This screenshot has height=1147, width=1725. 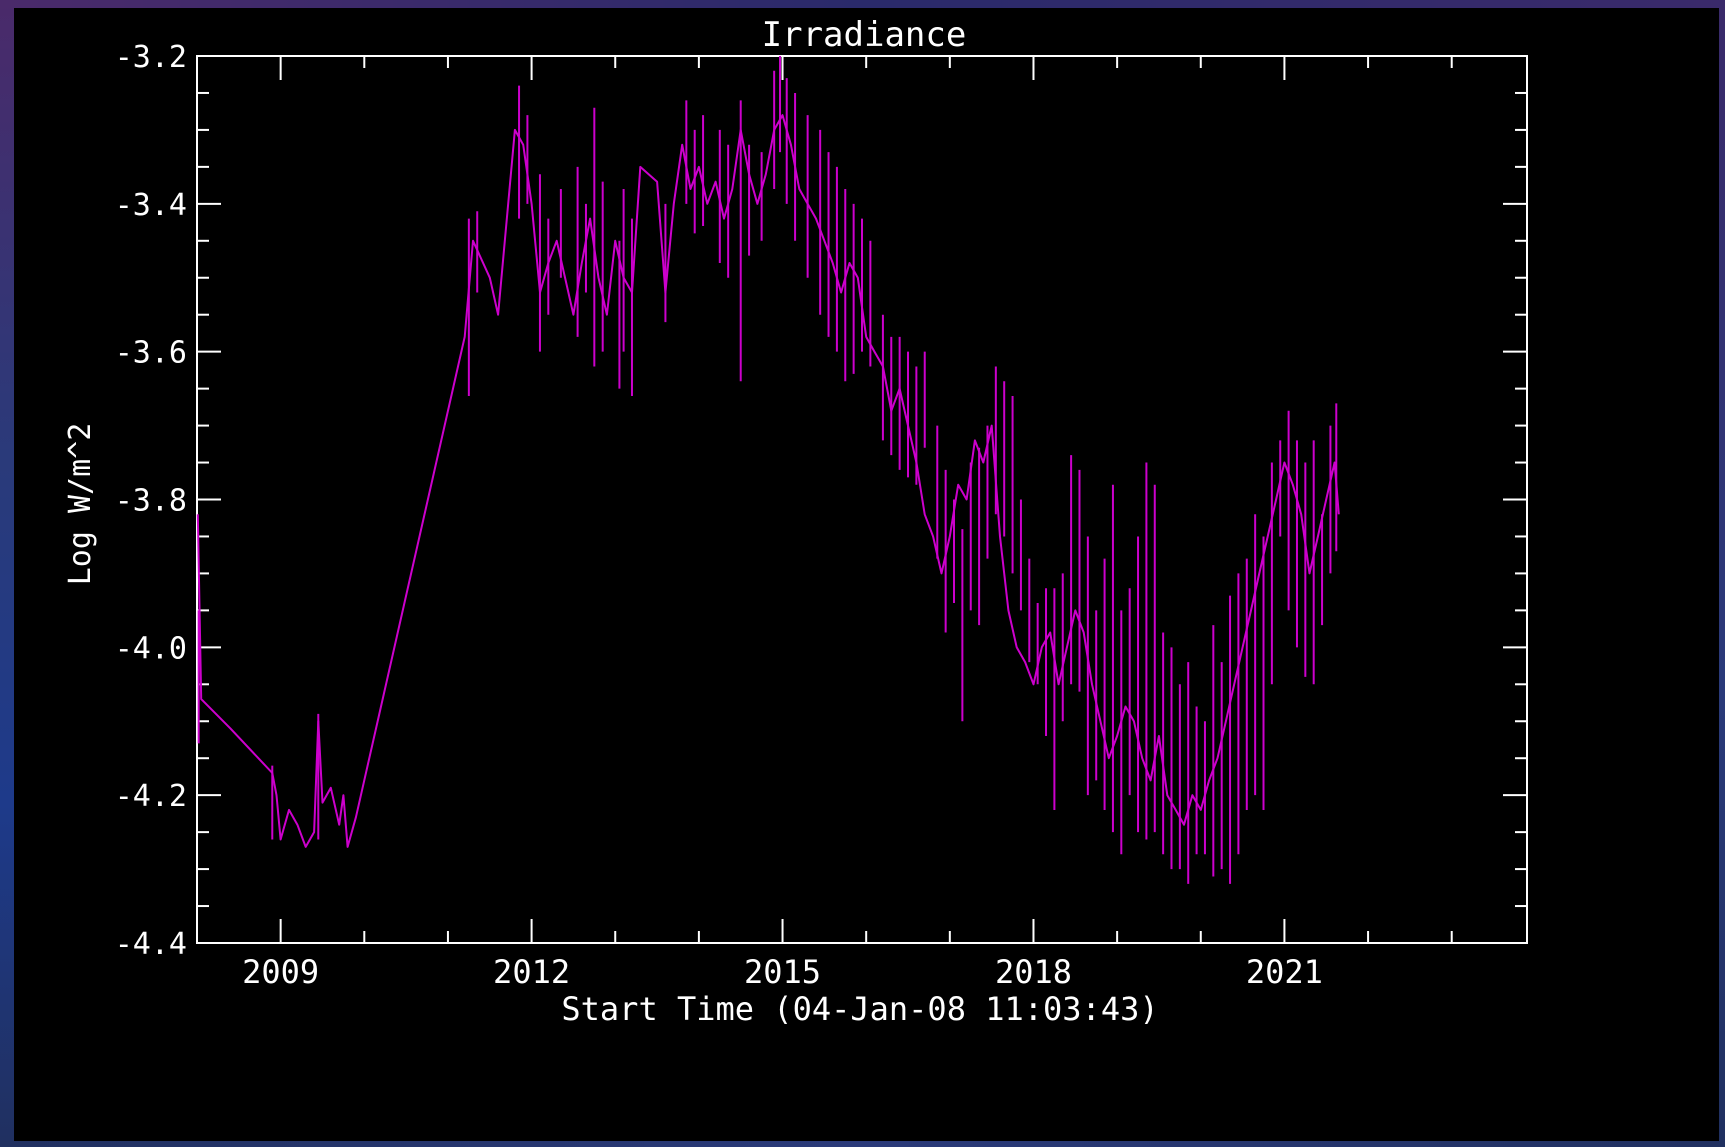 What do you see at coordinates (782, 972) in the screenshot?
I see `x-tick-label: 2015` at bounding box center [782, 972].